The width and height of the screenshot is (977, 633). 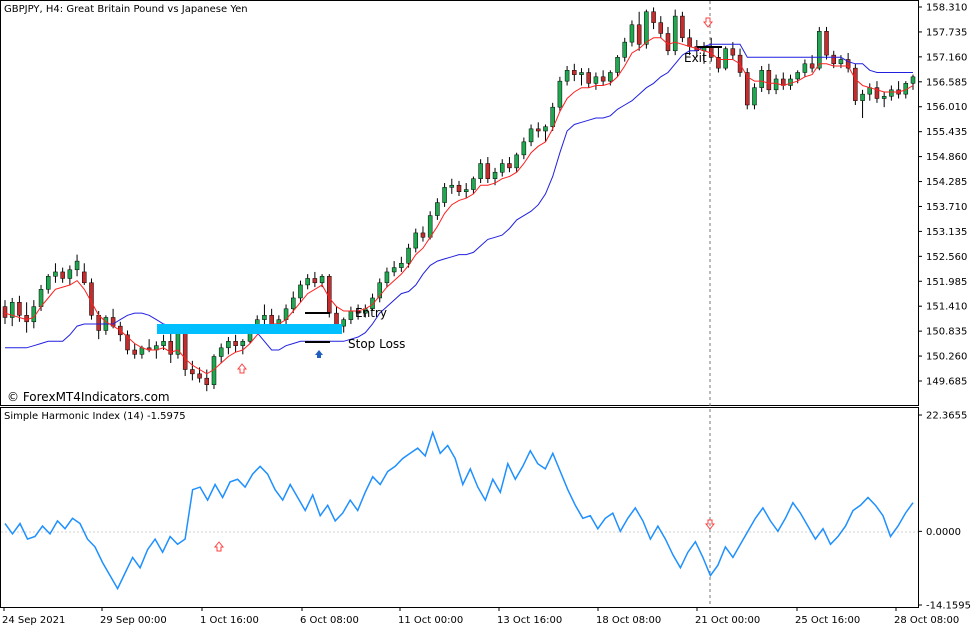 What do you see at coordinates (946, 182) in the screenshot?
I see `price-tick-label: 154.285` at bounding box center [946, 182].